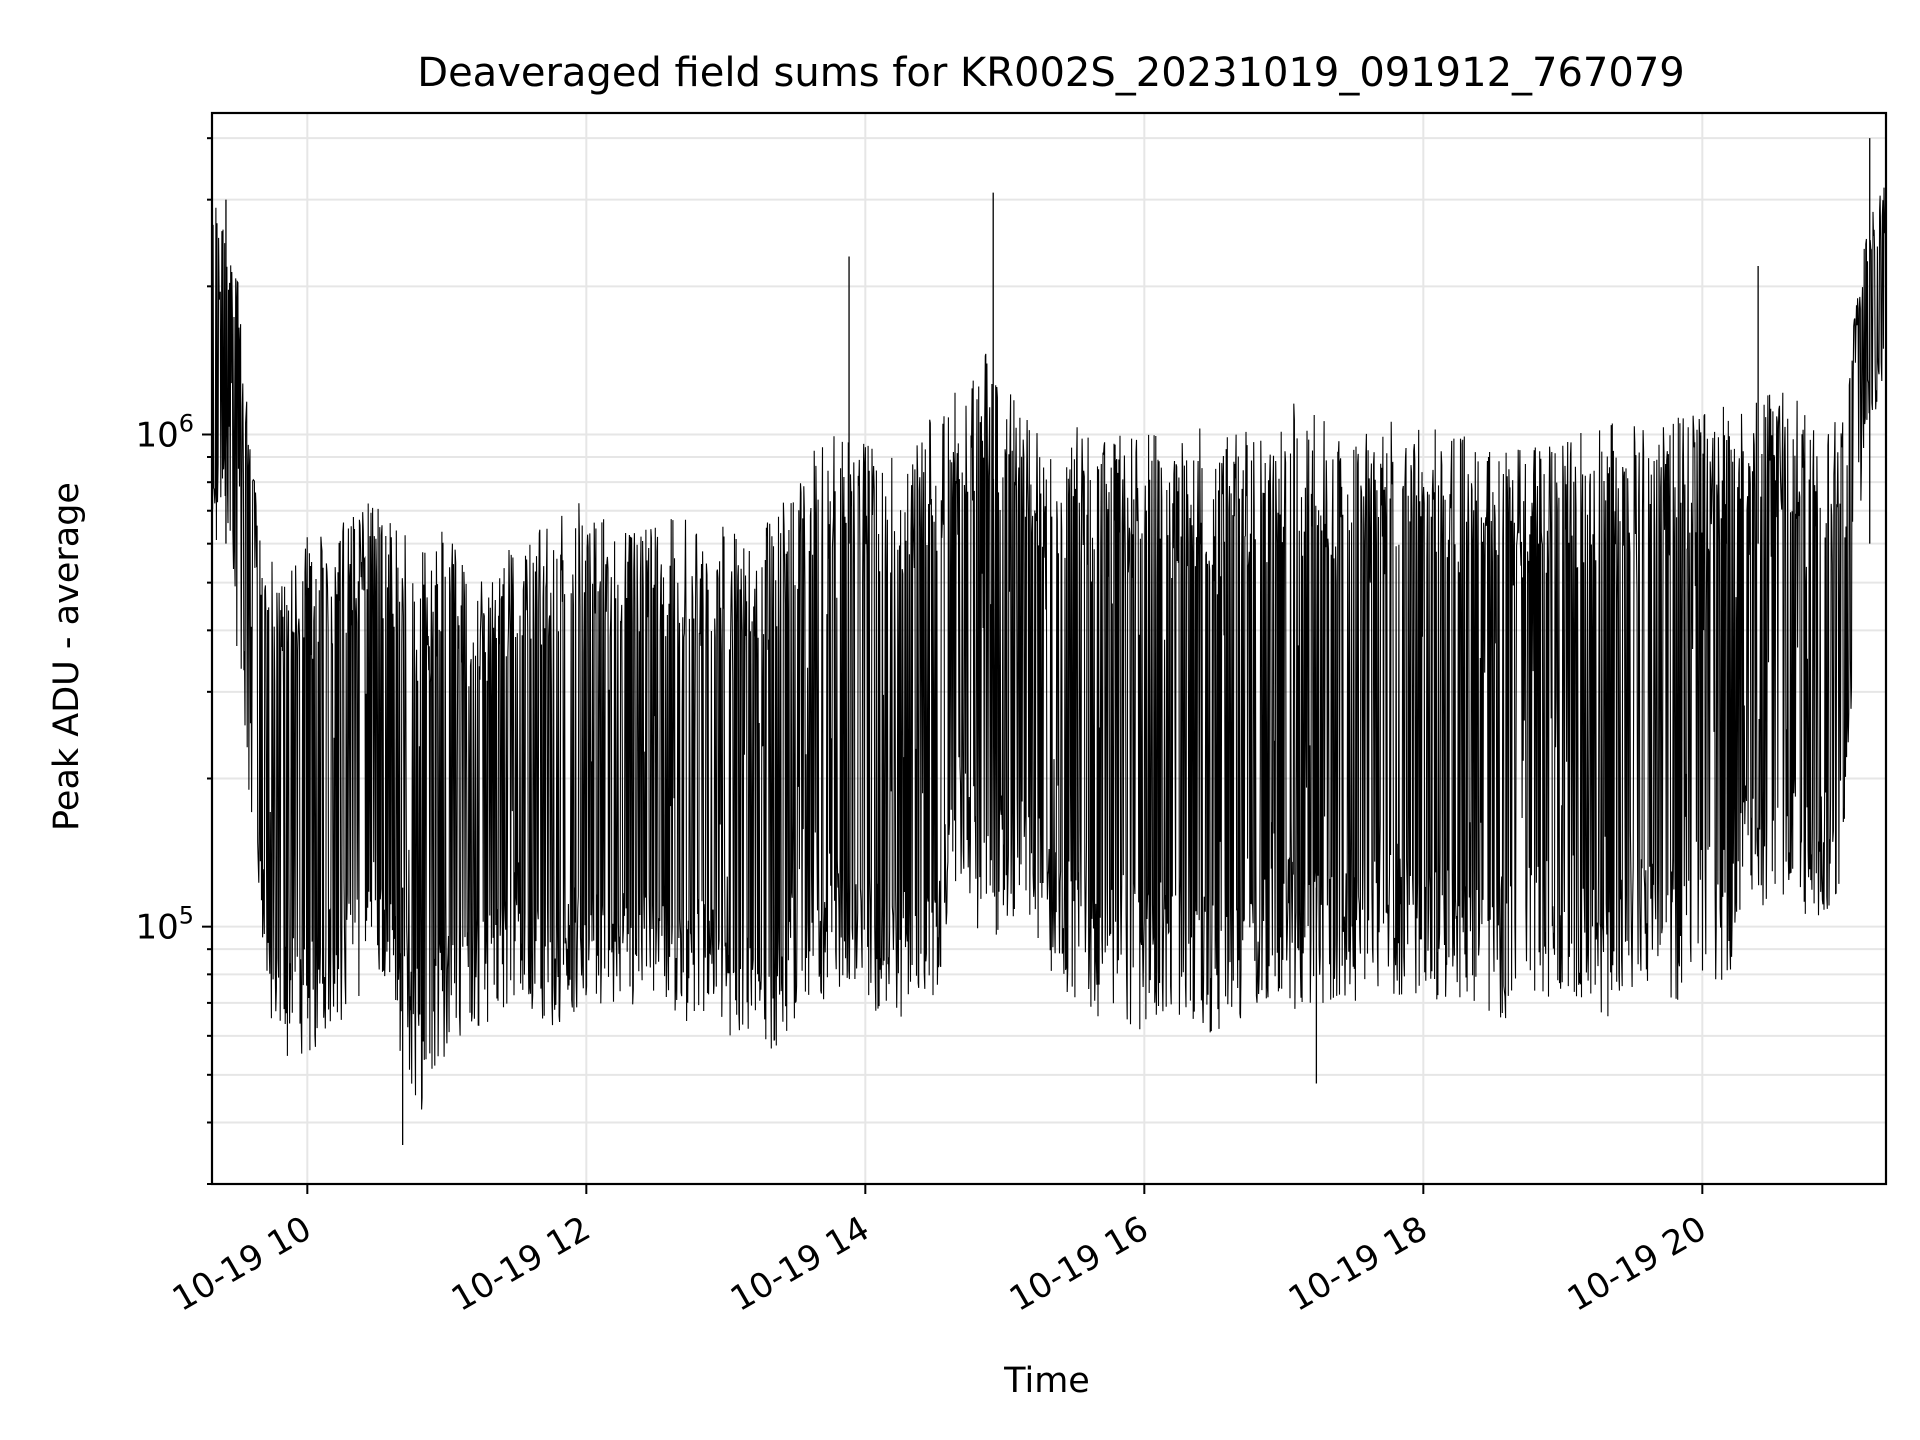 The image size is (1920, 1440). What do you see at coordinates (1046, 1381) in the screenshot?
I see `x-axis-label: Time` at bounding box center [1046, 1381].